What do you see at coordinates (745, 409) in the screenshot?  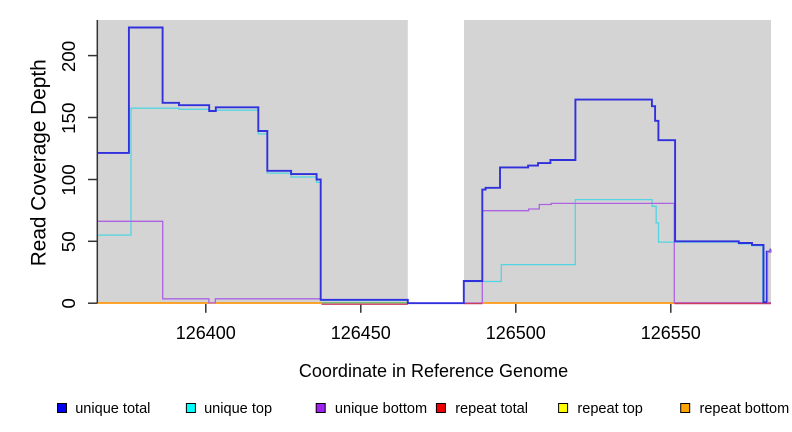 I see `svg-text: repeat bottom` at bounding box center [745, 409].